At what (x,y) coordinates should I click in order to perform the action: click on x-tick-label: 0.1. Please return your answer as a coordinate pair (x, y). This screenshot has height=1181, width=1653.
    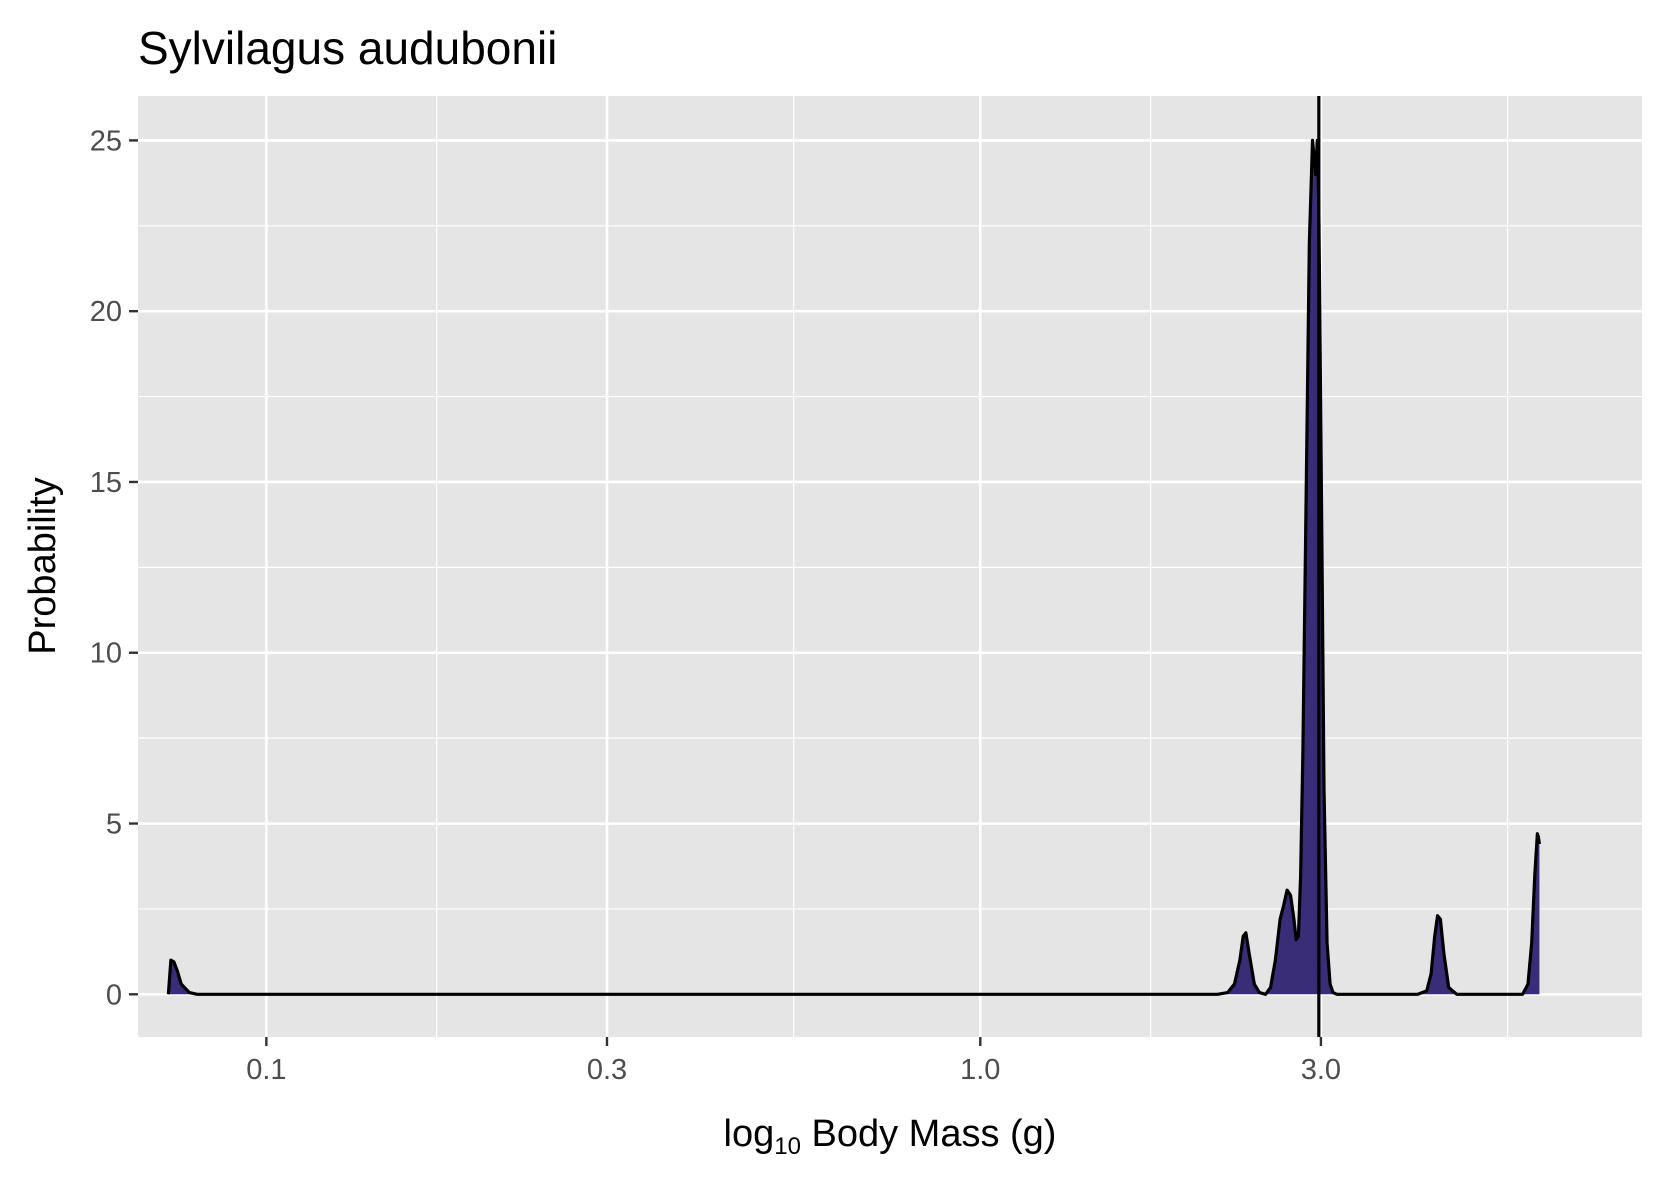
    Looking at the image, I should click on (266, 1070).